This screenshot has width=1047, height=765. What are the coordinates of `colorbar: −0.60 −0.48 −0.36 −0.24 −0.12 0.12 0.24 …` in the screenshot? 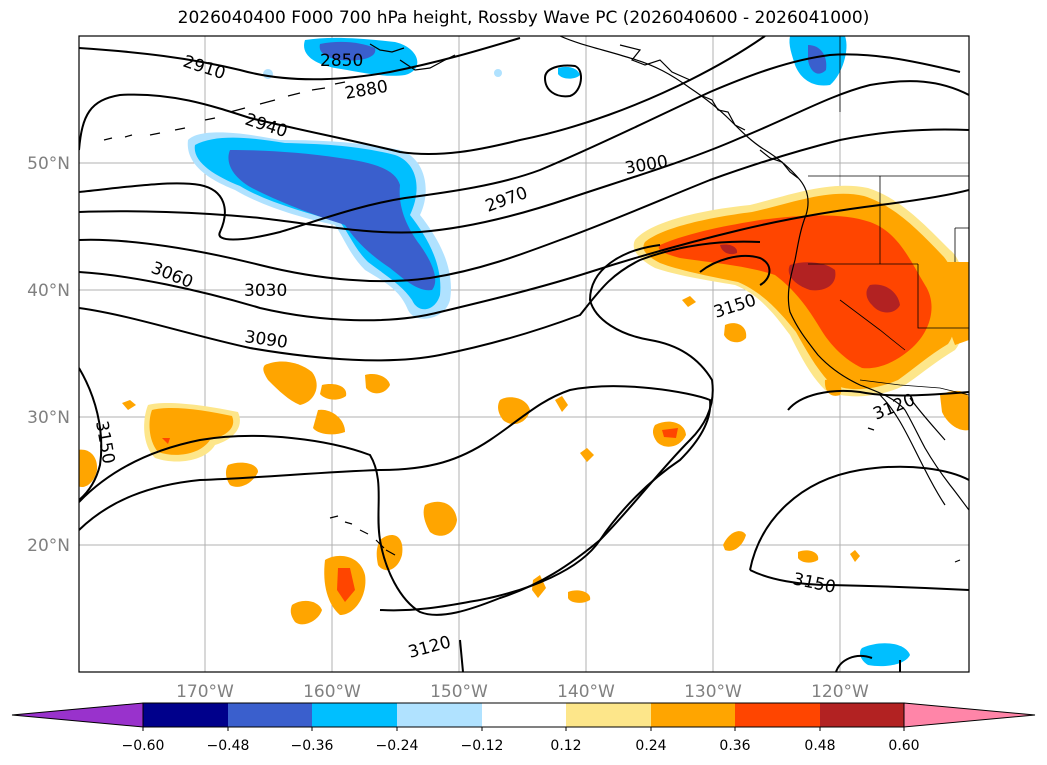 It's located at (523, 728).